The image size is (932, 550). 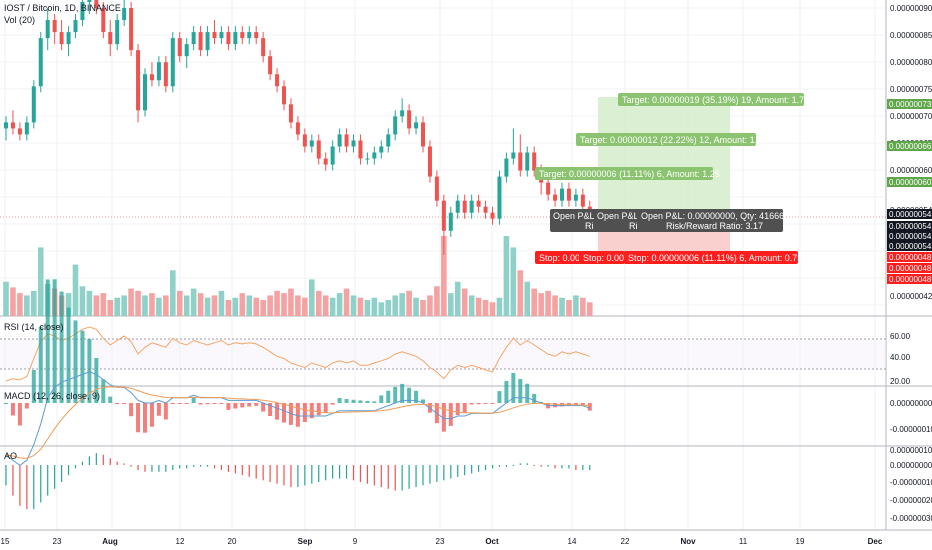 What do you see at coordinates (910, 257) in the screenshot?
I see `price-badge: 0.00000048` at bounding box center [910, 257].